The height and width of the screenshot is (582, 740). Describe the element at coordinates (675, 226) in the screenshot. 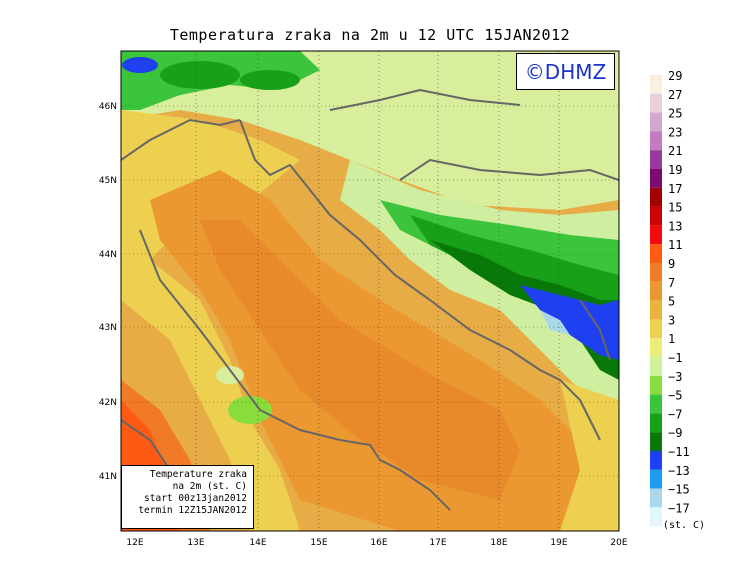

I see `colorbar-label: 13` at that location.